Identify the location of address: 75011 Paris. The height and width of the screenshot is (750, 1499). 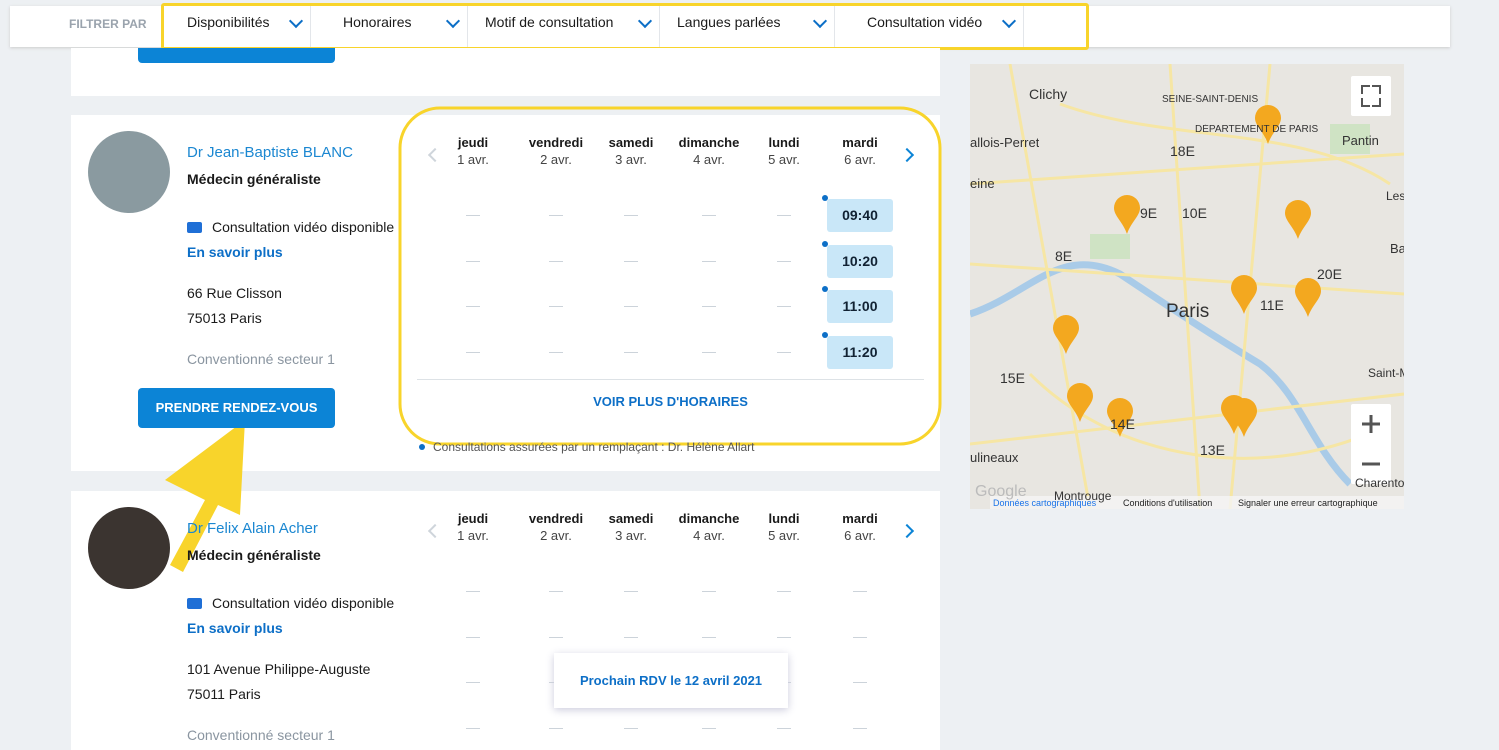
(224, 694).